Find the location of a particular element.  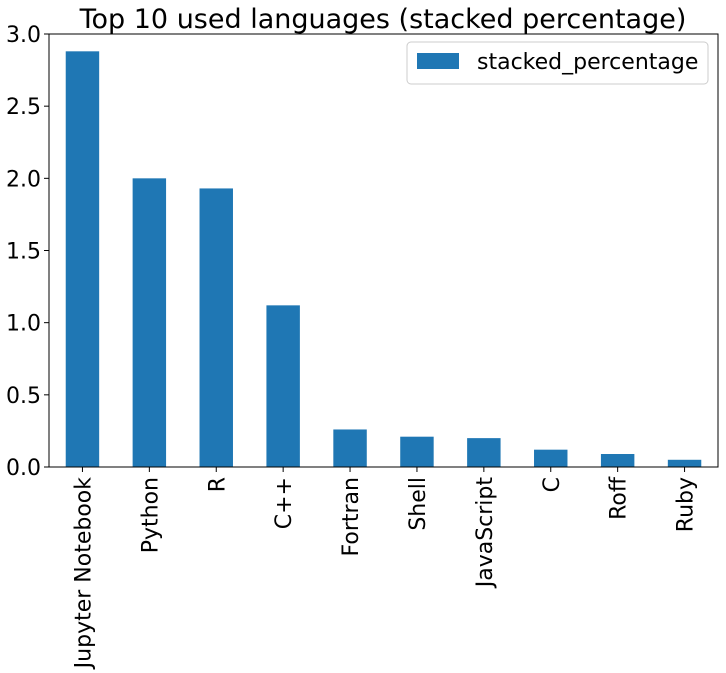

y-tick-label: 2.0 is located at coordinates (23, 179).